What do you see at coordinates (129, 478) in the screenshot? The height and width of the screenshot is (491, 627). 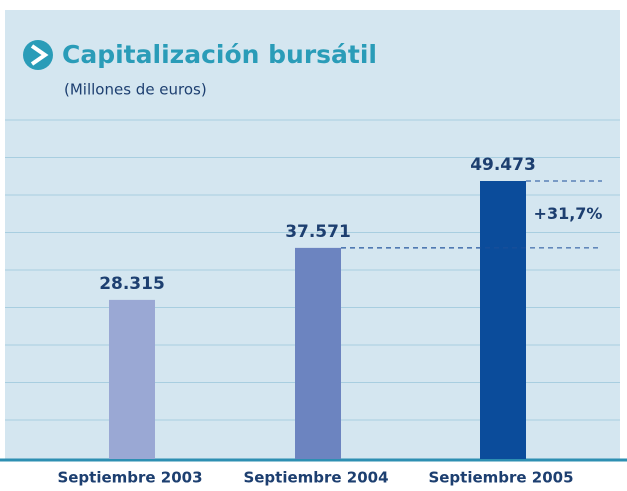 I see `x-tick-label: Septiembre 2003` at bounding box center [129, 478].